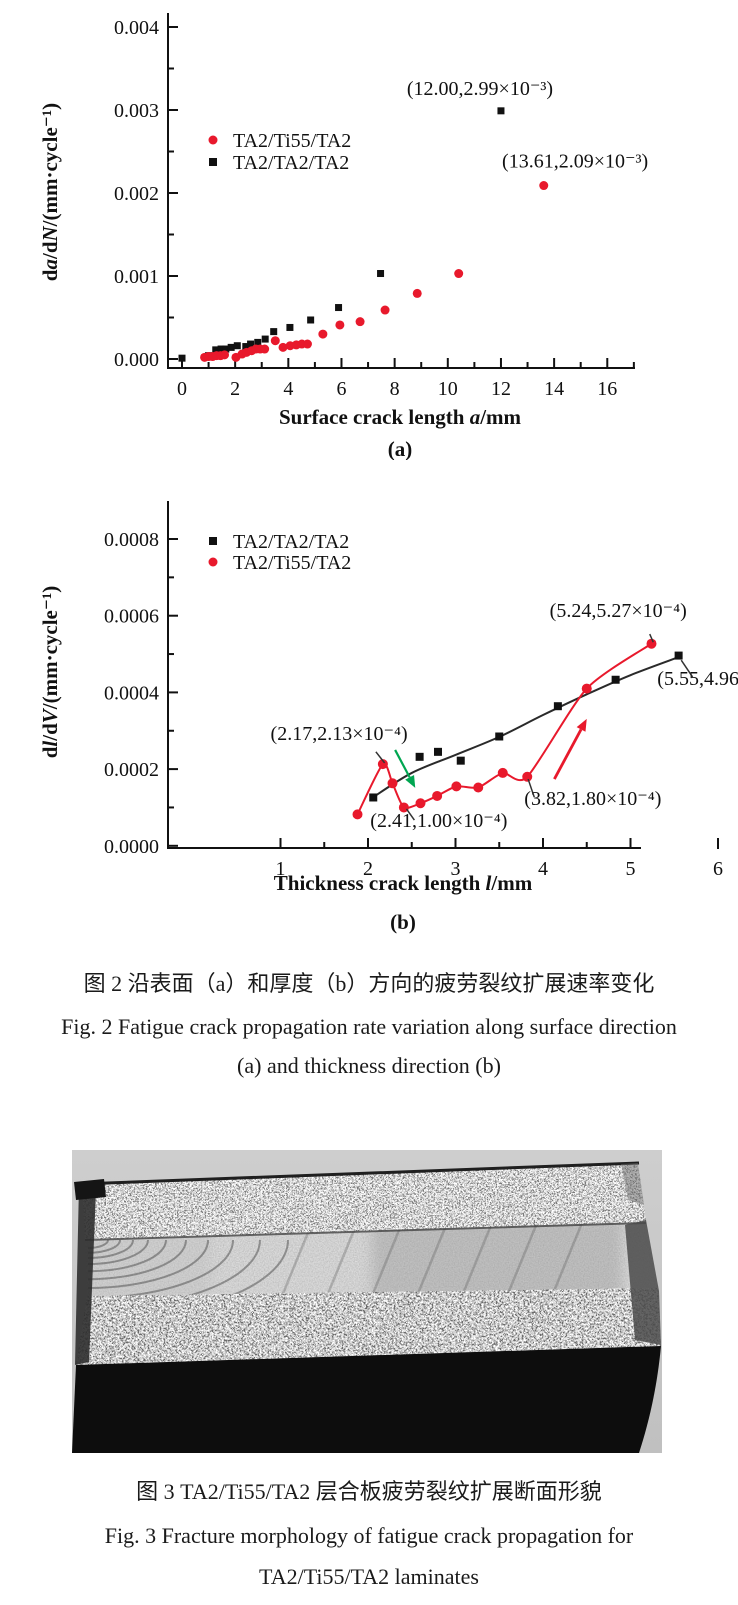 The width and height of the screenshot is (738, 1605). What do you see at coordinates (403, 883) in the screenshot?
I see `svg-text: Thickness crack length l/mm` at bounding box center [403, 883].